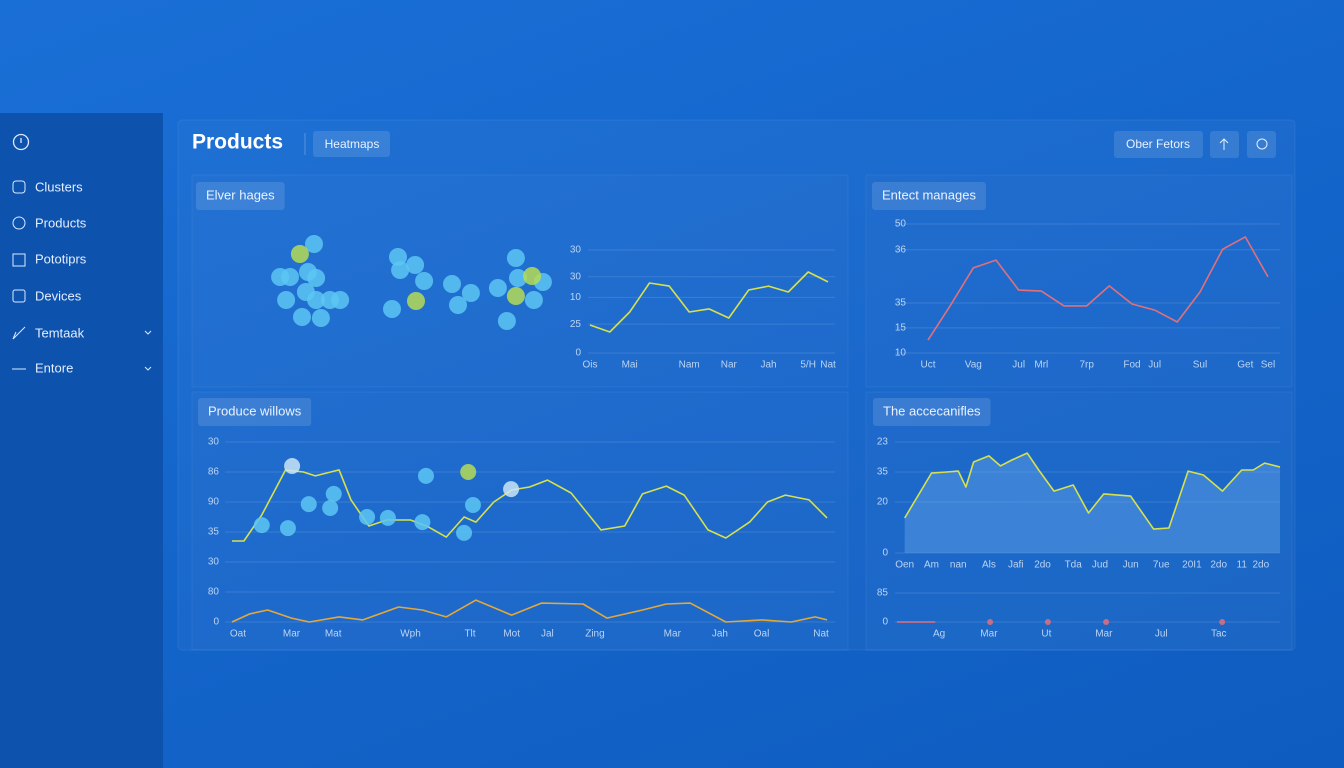 This screenshot has height=768, width=1344. Describe the element at coordinates (901, 224) in the screenshot. I see `y-tick-label: 50` at that location.